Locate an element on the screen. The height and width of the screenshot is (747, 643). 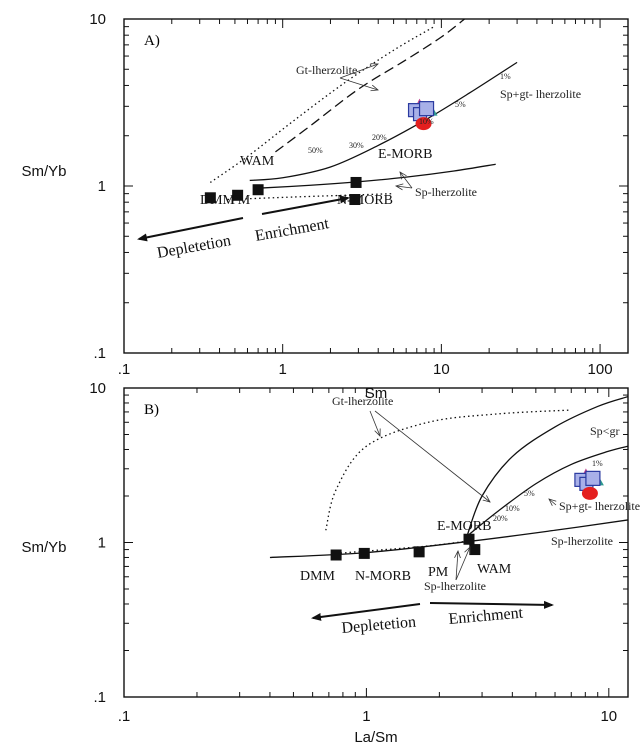
curves-group is located at coordinates (363, 110).